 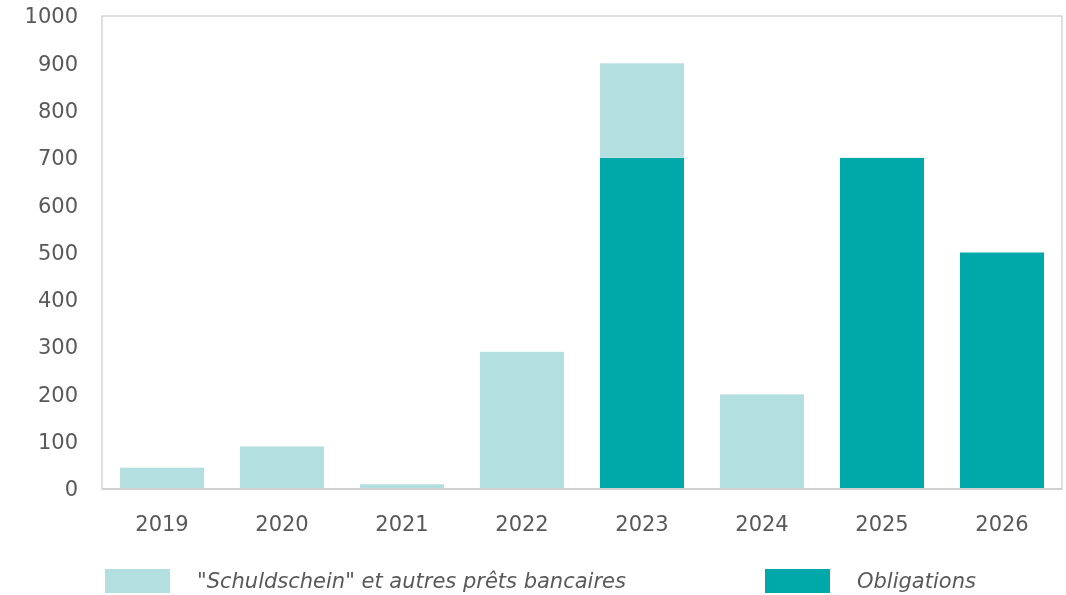 I want to click on legend-label: Obligations, so click(x=916, y=581).